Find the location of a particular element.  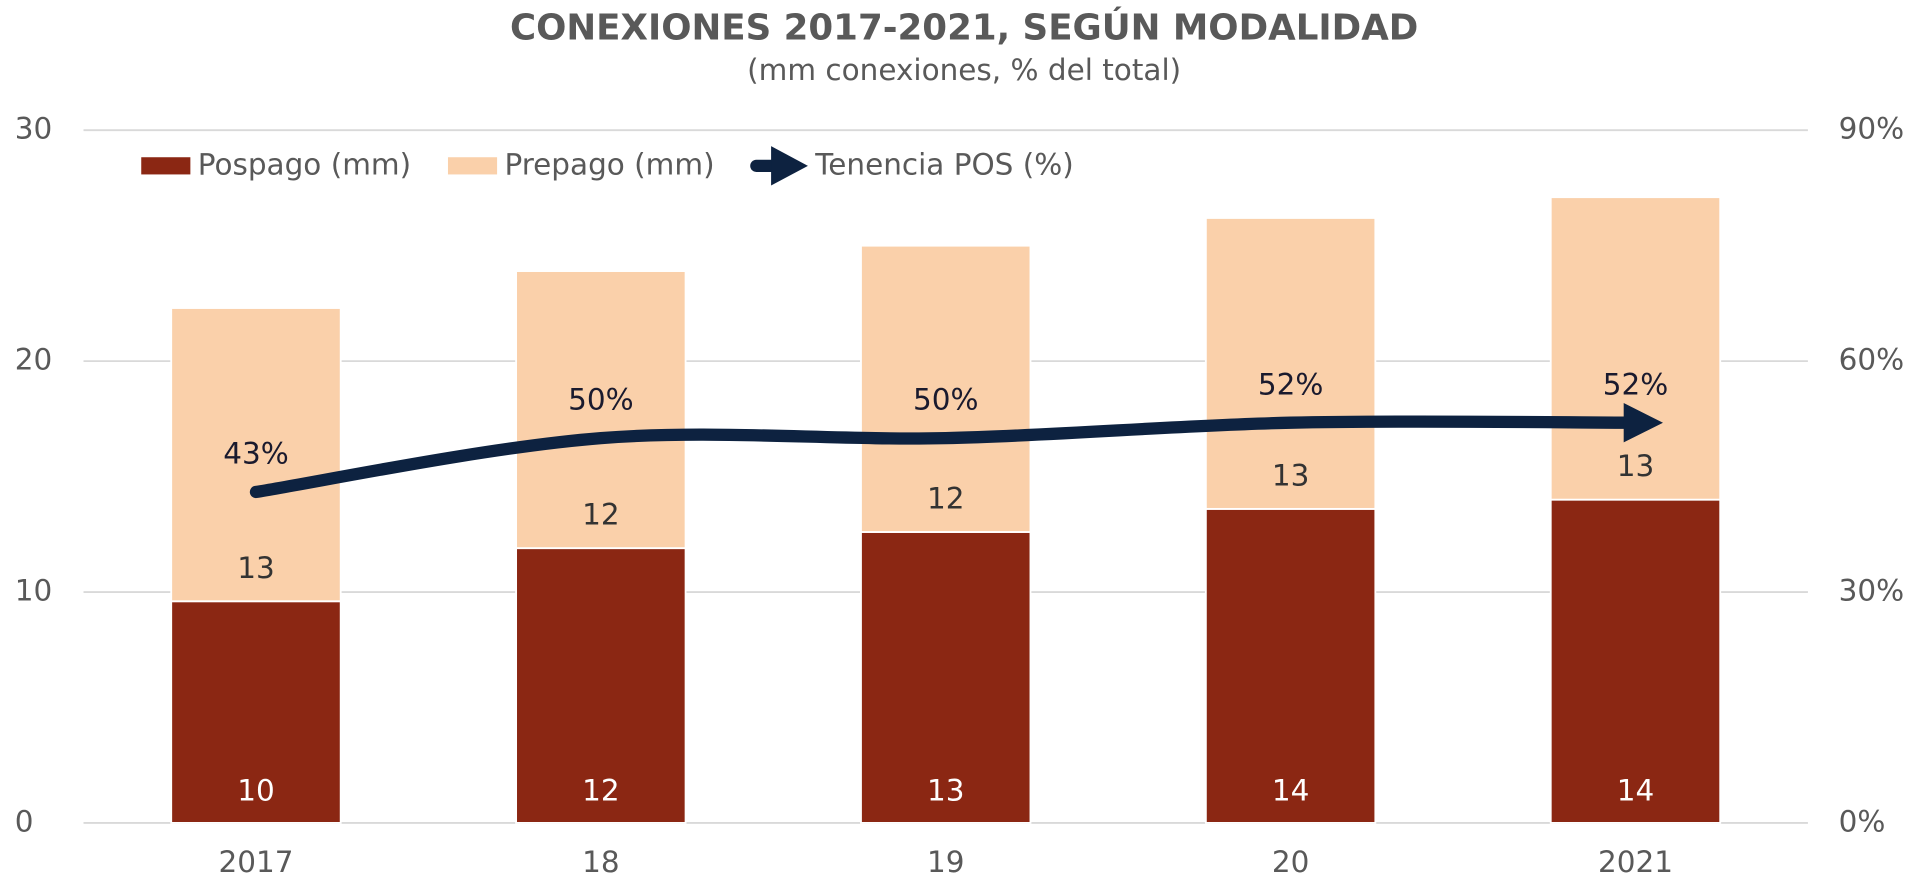

line-value-label: 43% is located at coordinates (255, 454).